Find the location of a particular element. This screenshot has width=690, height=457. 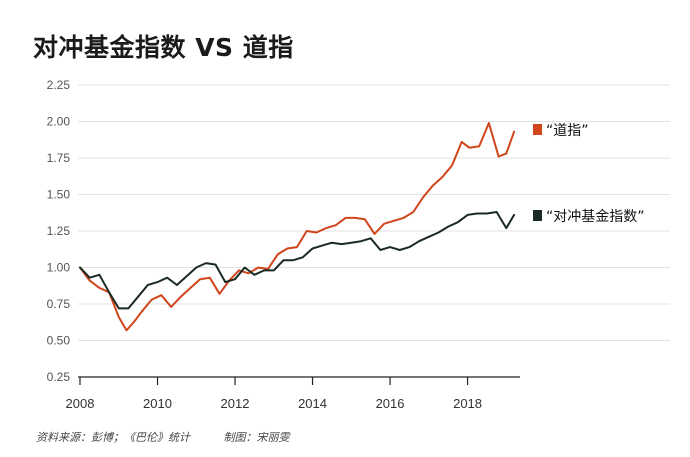

y-tick-label: 2.00 is located at coordinates (59, 122).